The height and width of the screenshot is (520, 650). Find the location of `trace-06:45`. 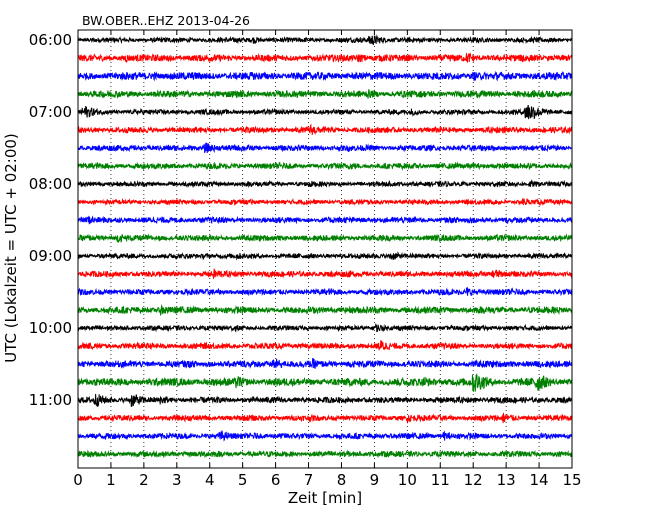

trace-06:45 is located at coordinates (325, 94).